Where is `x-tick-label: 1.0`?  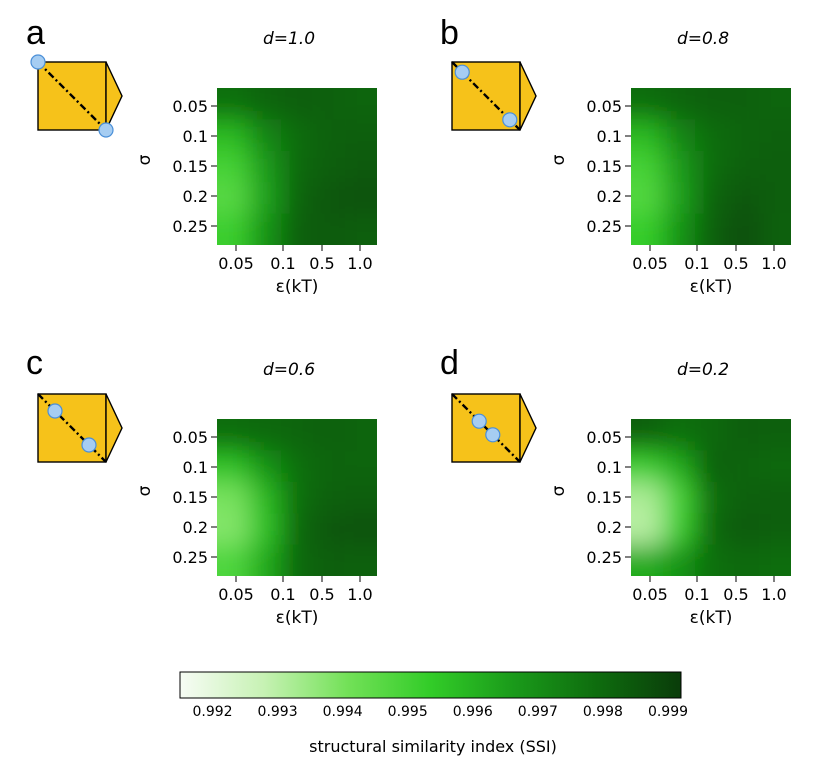
x-tick-label: 1.0 is located at coordinates (359, 594).